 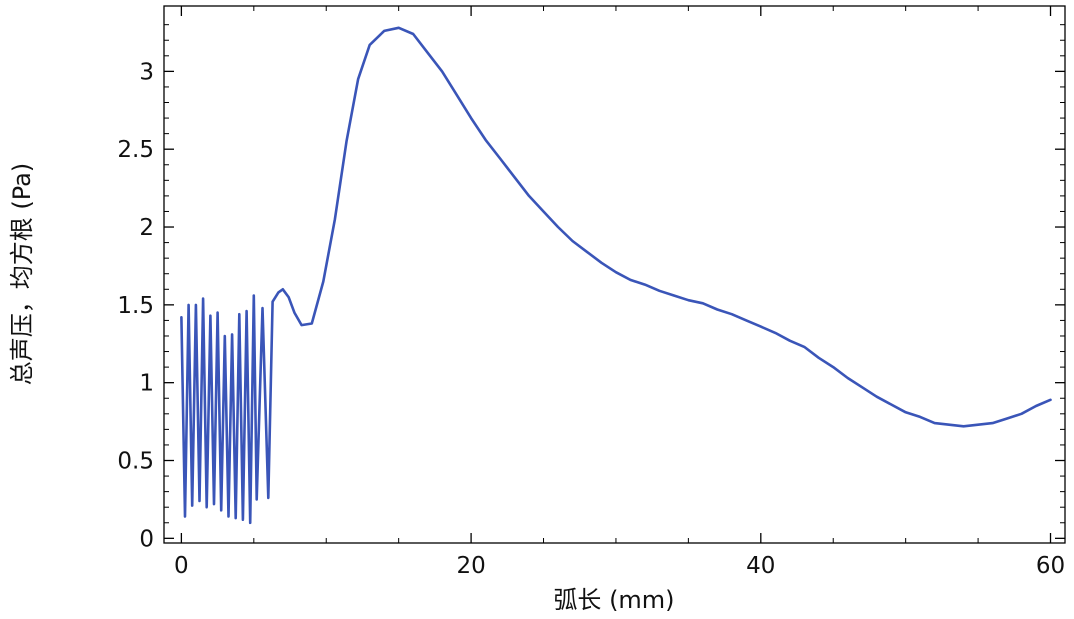 I want to click on y-tick-label: 1, so click(x=146, y=384).